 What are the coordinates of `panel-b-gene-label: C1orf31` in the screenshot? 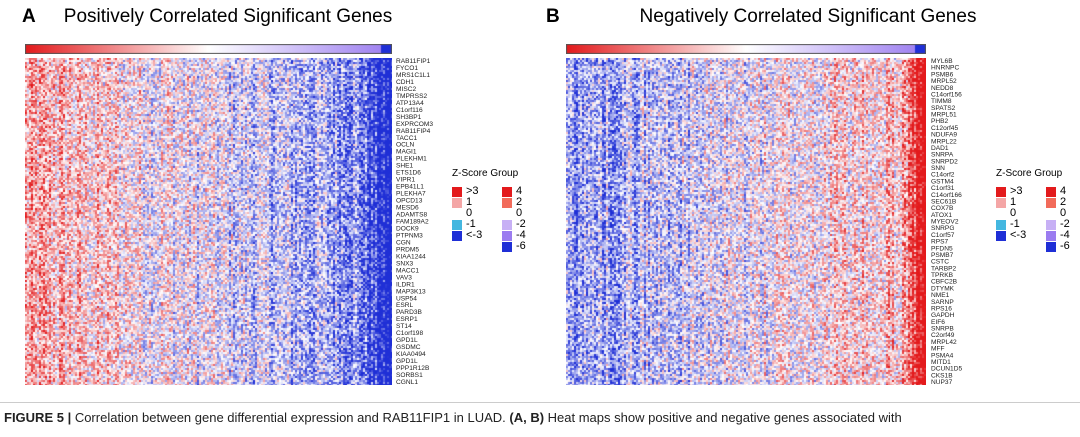 It's located at (943, 188).